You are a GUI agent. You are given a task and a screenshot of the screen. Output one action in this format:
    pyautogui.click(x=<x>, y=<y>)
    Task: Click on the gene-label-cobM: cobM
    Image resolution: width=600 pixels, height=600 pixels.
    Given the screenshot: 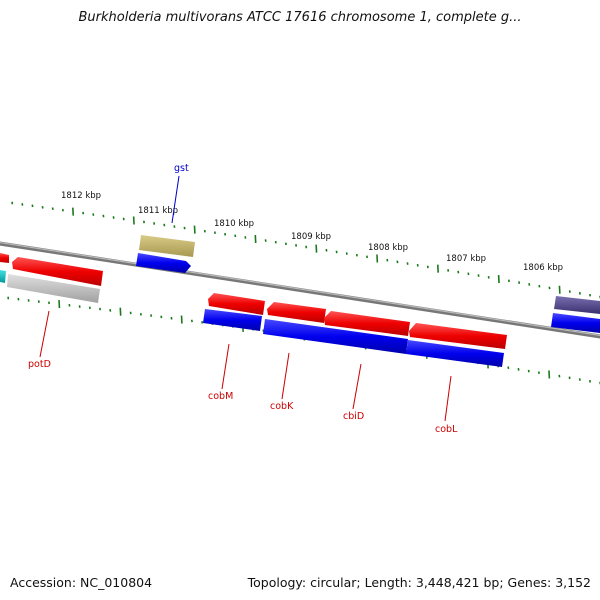 What is the action you would take?
    pyautogui.click(x=220, y=396)
    